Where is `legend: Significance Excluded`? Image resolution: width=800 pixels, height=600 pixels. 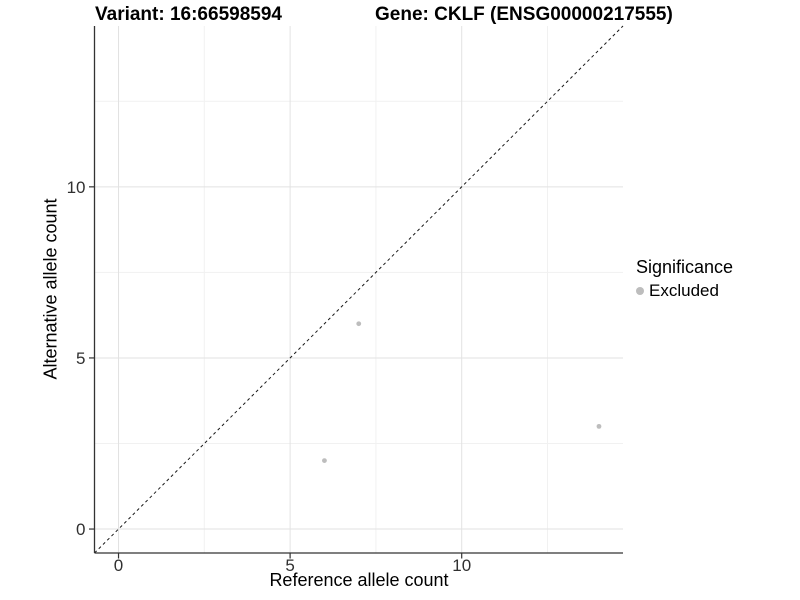
legend: Significance Excluded is located at coordinates (684, 279).